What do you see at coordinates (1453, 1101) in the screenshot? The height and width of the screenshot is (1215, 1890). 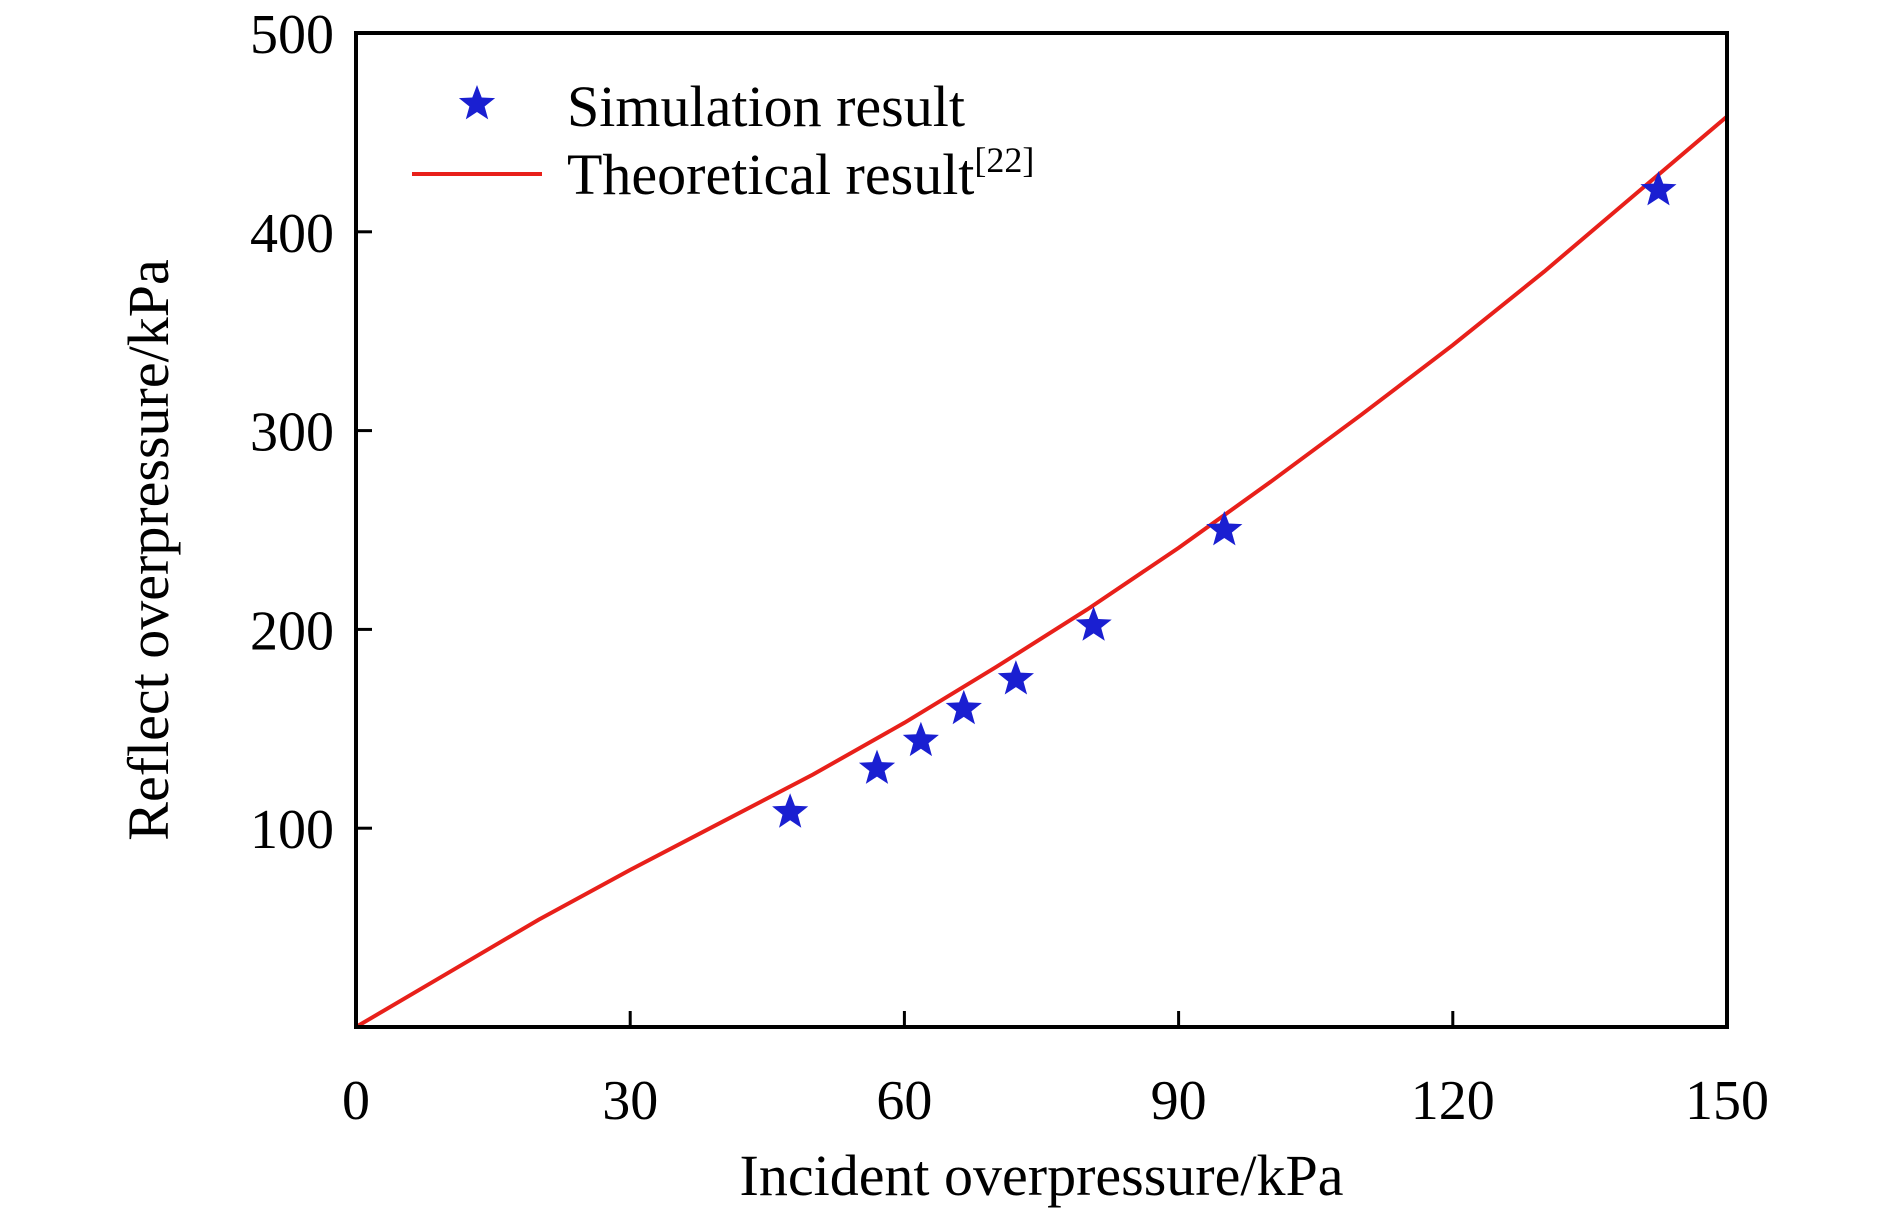 I see `x-tick-label: 120` at bounding box center [1453, 1101].